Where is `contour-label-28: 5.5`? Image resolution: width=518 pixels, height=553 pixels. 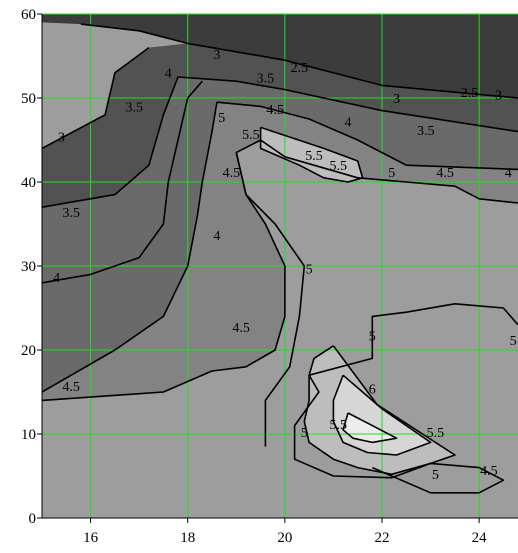 contour-label-28: 5.5 is located at coordinates (251, 135).